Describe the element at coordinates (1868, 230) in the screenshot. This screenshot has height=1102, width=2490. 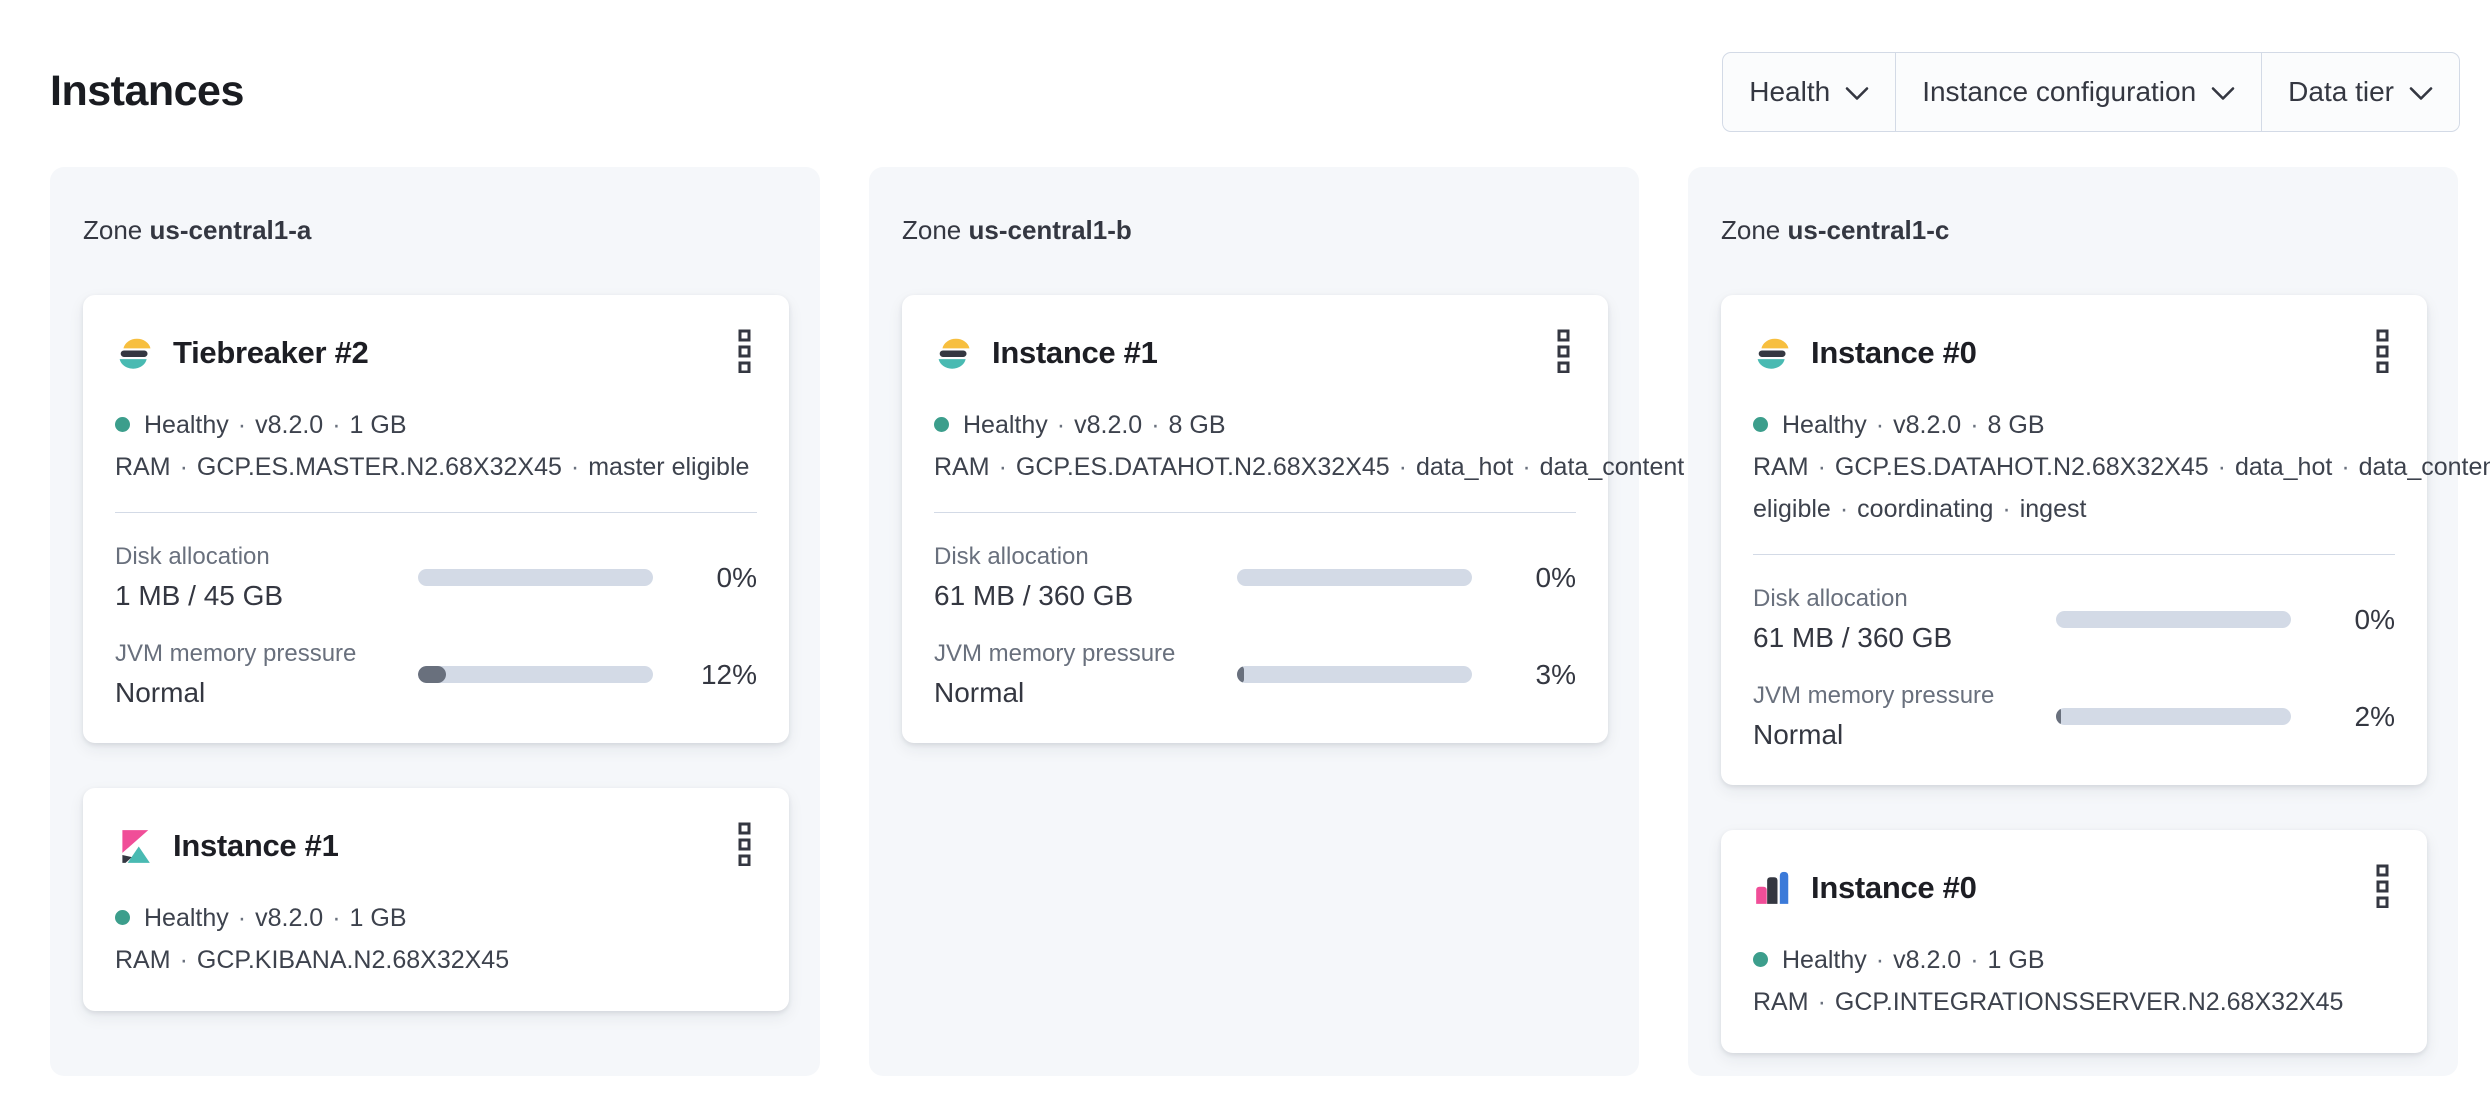
I see `zone-name: us-central1-c` at that location.